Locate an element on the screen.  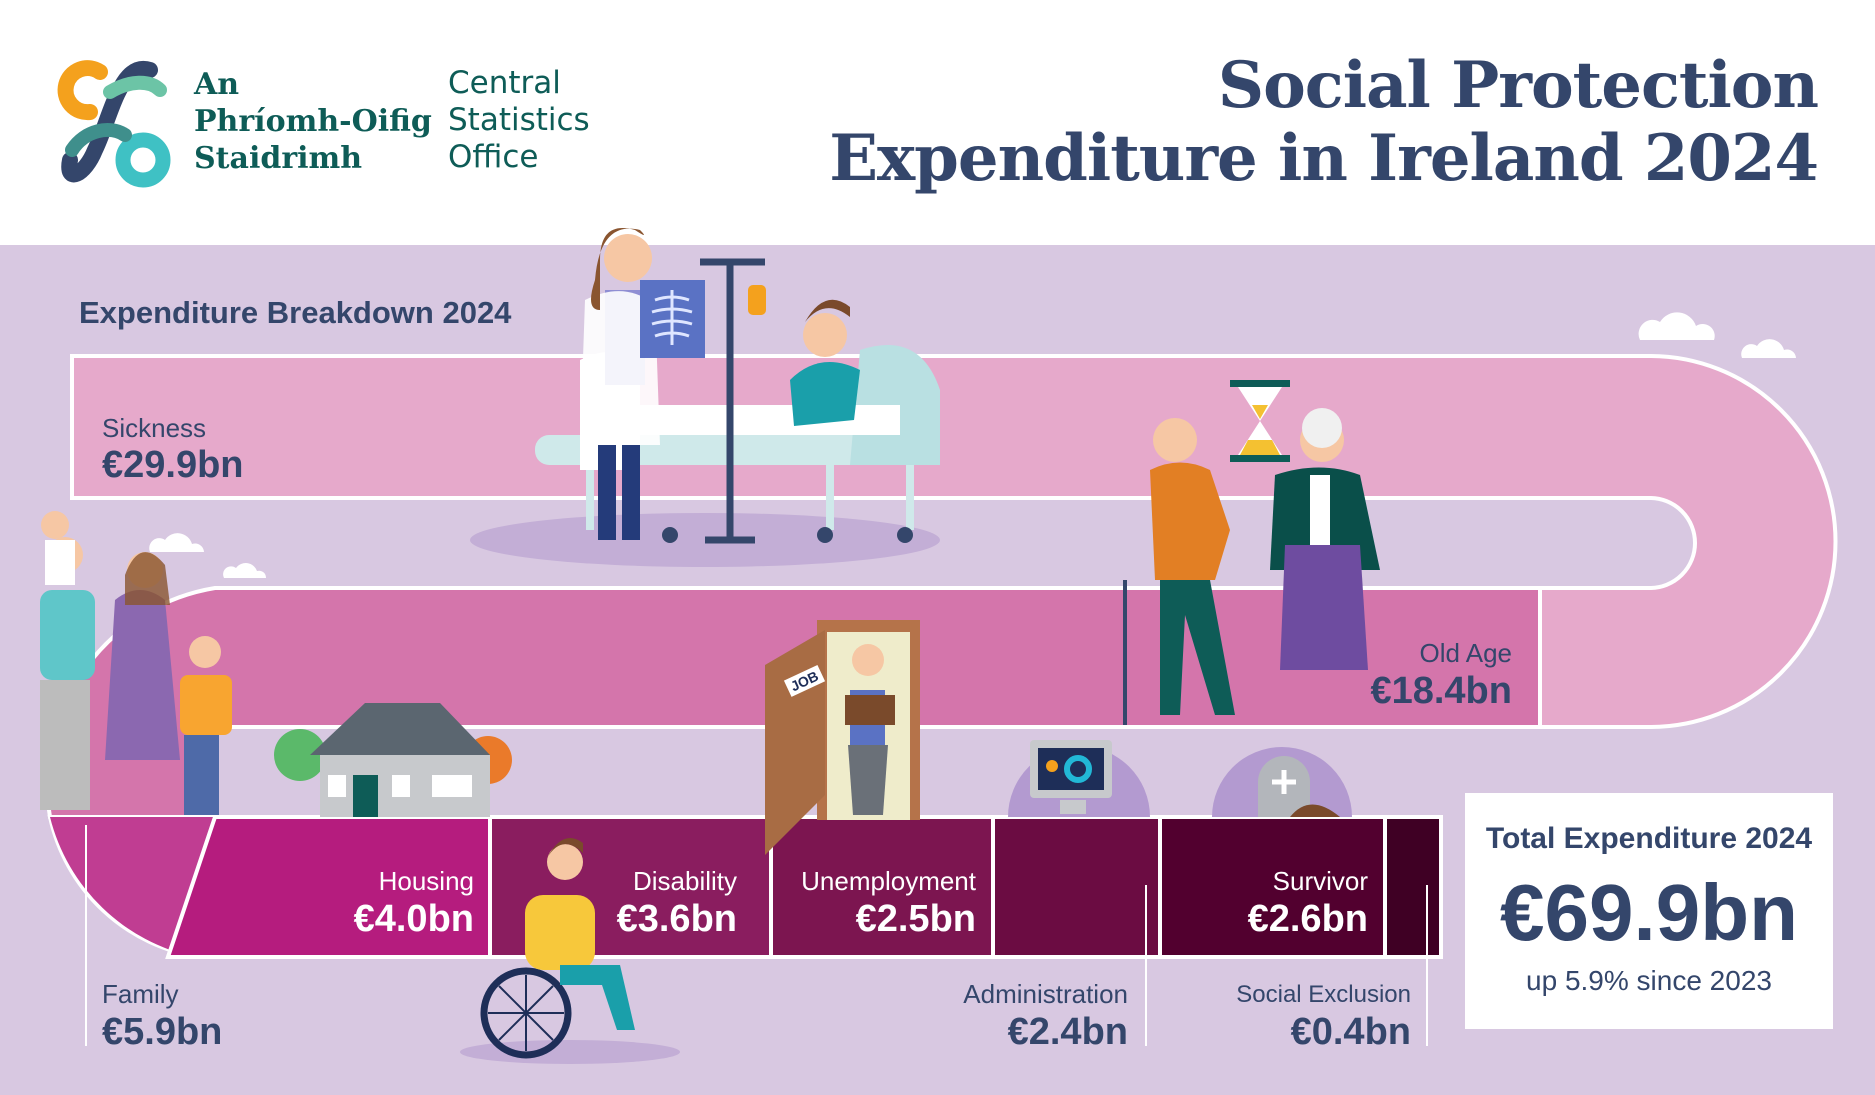
logo-english-line-3: Office is located at coordinates (493, 157).